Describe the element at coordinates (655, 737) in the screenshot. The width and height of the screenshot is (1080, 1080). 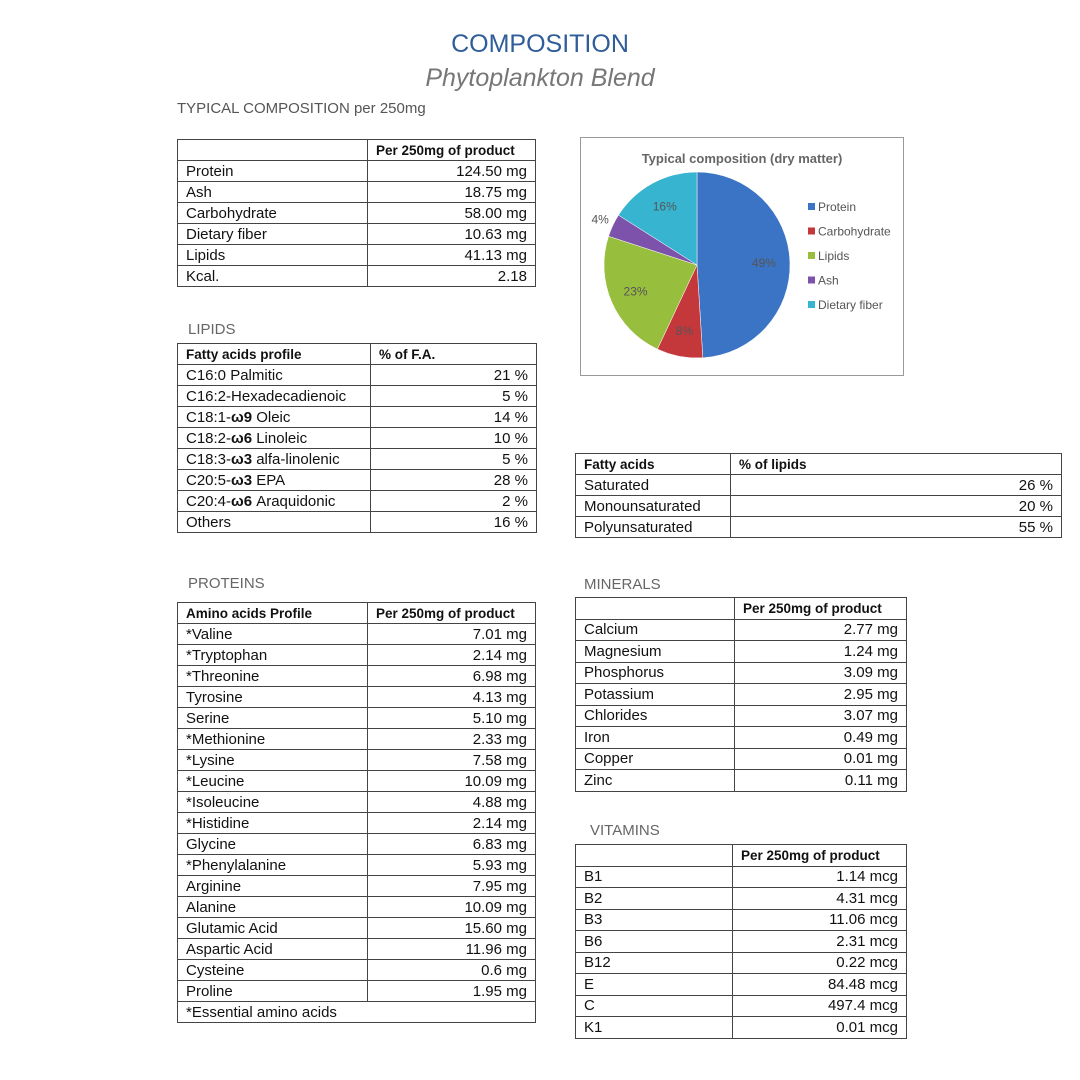
I see `name-cell: Iron` at that location.